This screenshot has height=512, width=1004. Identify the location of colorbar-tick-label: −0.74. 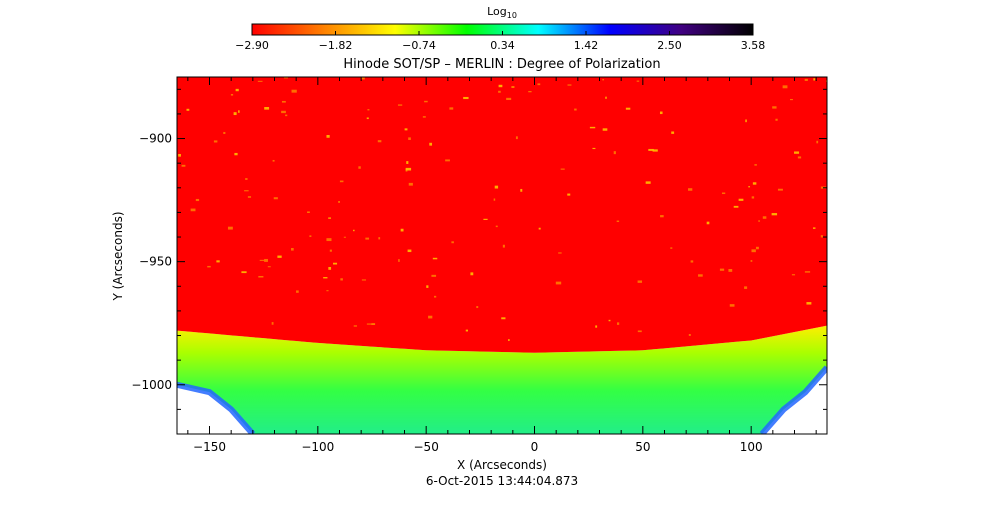
(419, 45).